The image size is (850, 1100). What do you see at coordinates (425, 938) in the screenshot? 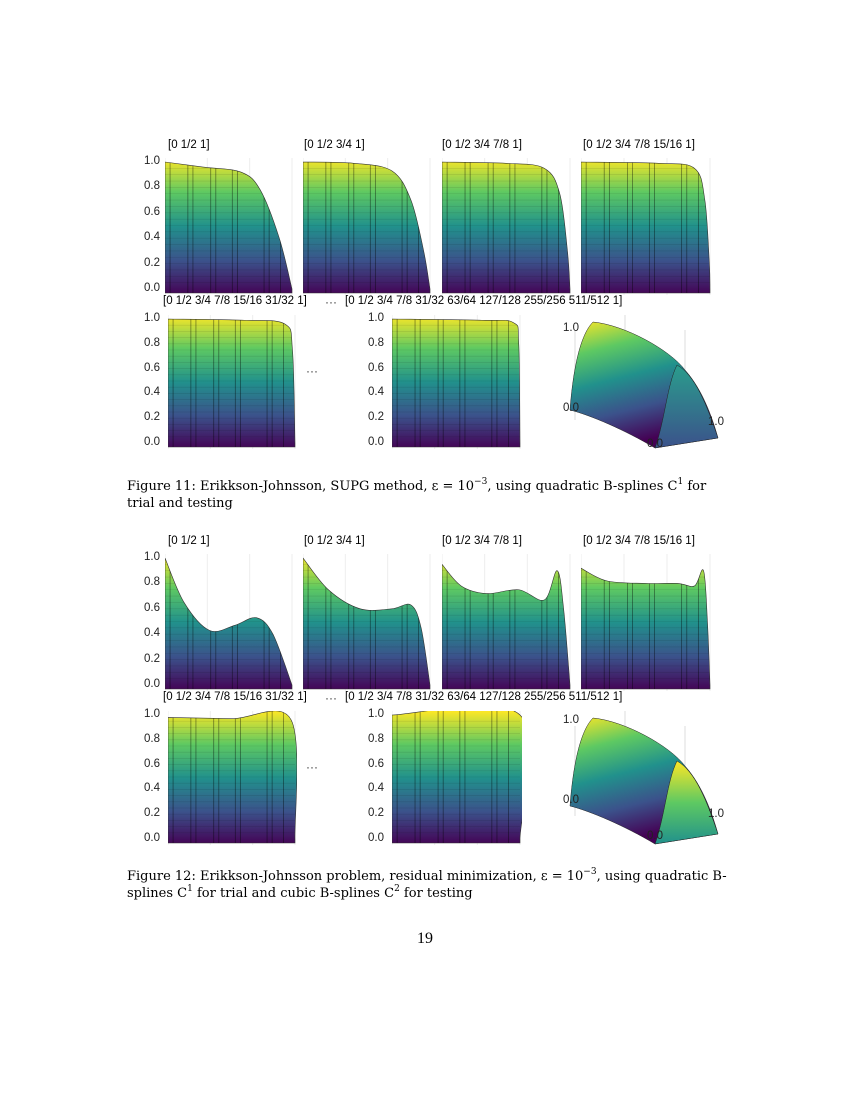
I see `page-number: 19` at bounding box center [425, 938].